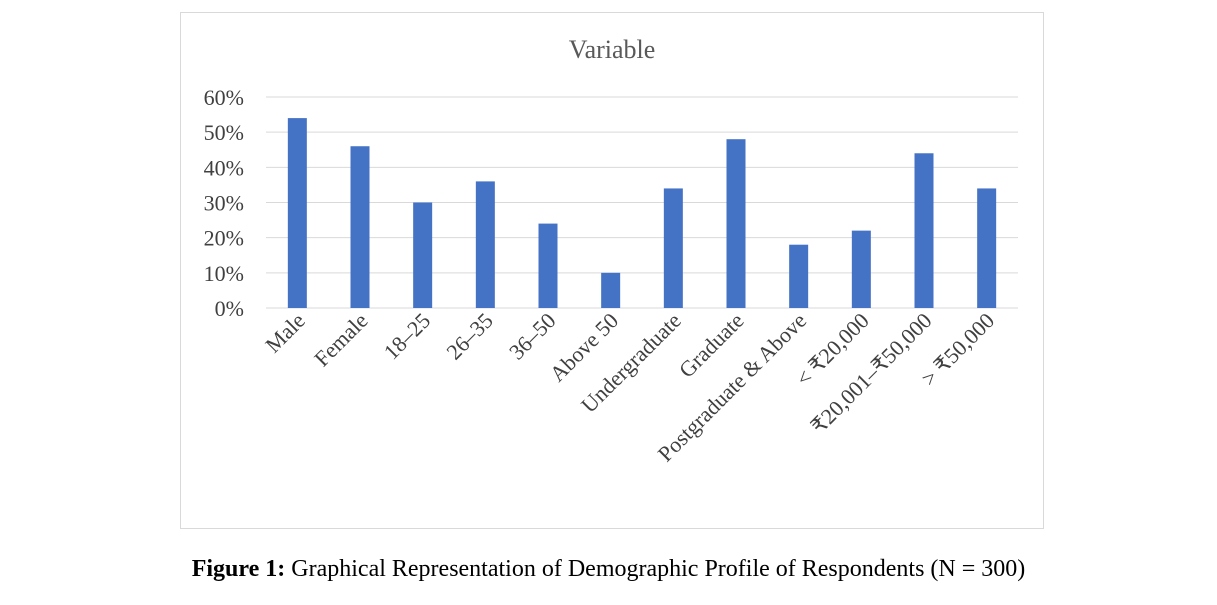 The height and width of the screenshot is (605, 1217). What do you see at coordinates (224, 273) in the screenshot?
I see `y-tick-label: 10%` at bounding box center [224, 273].